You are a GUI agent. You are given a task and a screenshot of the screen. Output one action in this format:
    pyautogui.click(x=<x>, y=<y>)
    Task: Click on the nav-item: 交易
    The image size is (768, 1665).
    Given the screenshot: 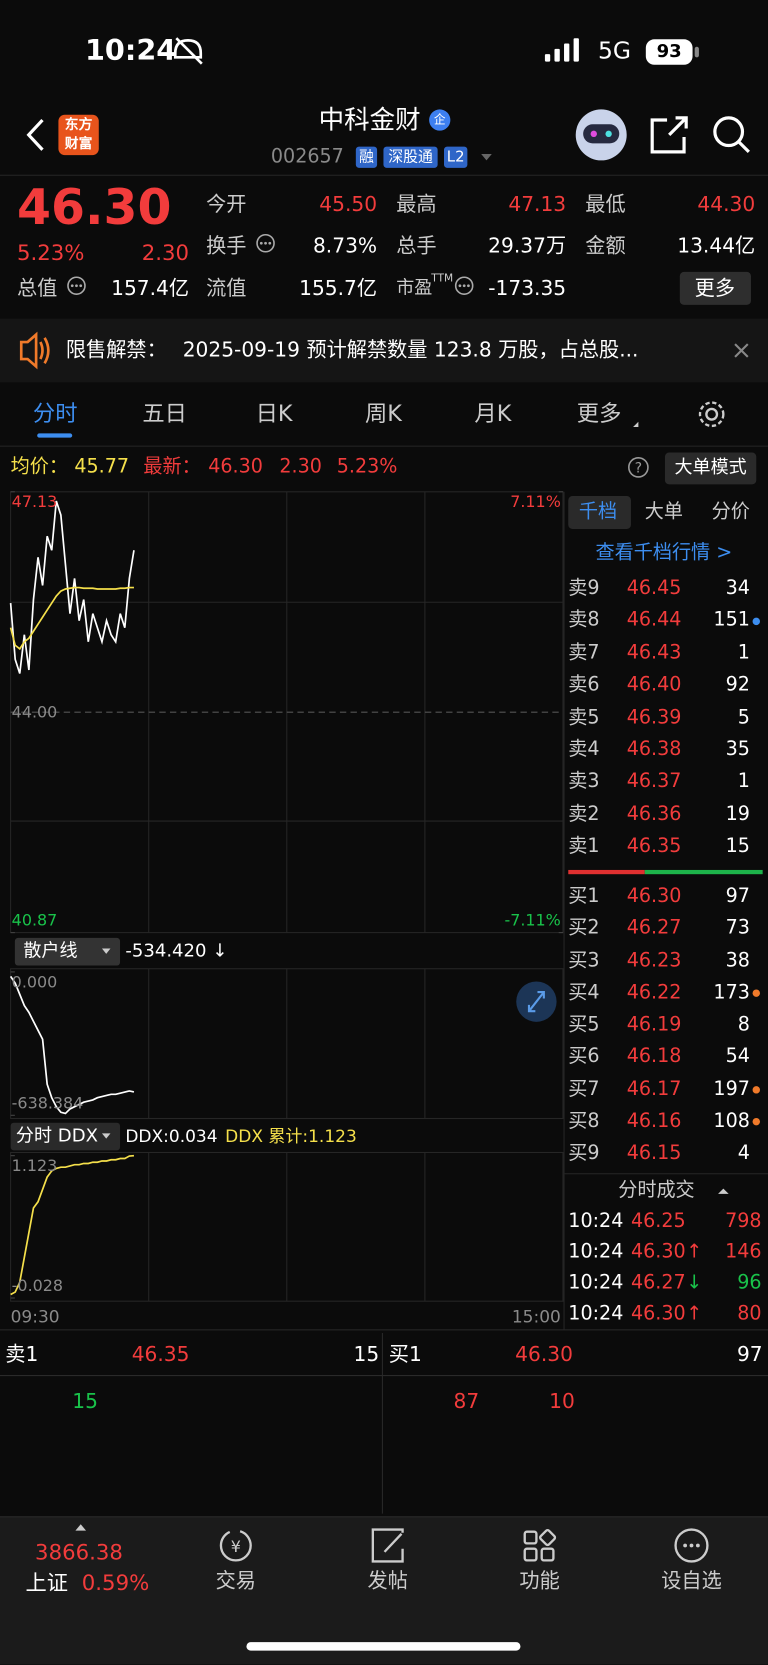 What is the action you would take?
    pyautogui.click(x=235, y=1581)
    